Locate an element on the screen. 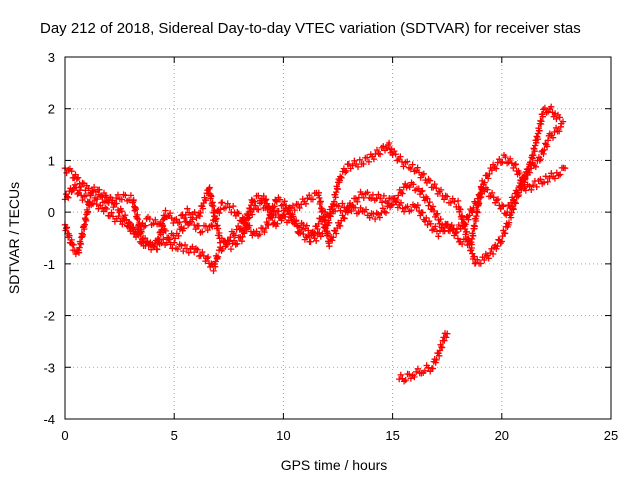 Image resolution: width=640 pixels, height=480 pixels. y-tick-label: -2 is located at coordinates (49, 316).